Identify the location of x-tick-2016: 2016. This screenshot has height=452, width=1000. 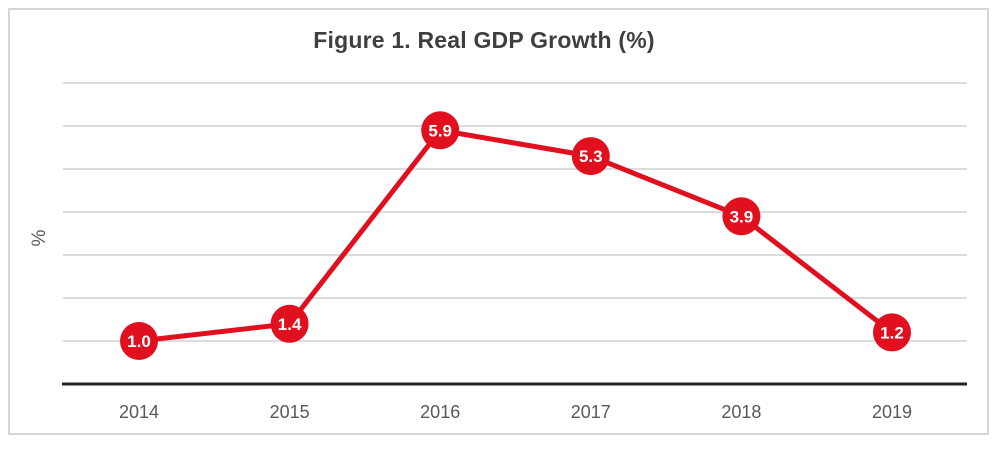
(440, 412).